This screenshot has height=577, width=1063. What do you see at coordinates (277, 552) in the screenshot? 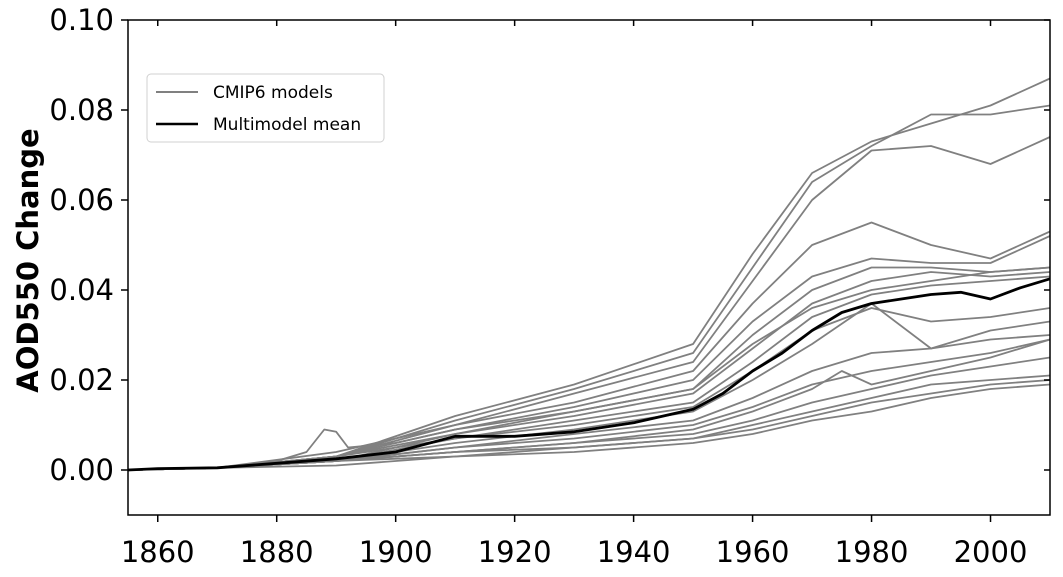
I see `x-tick-label: 1880` at bounding box center [277, 552].